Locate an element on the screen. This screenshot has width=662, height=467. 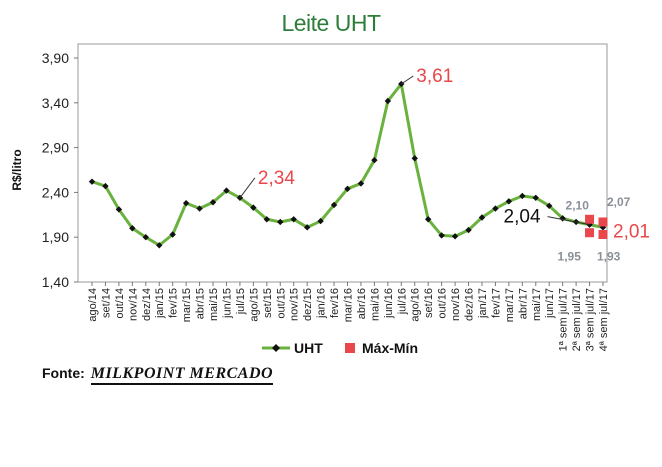
x-tick-label: mai/15 is located at coordinates (214, 304).